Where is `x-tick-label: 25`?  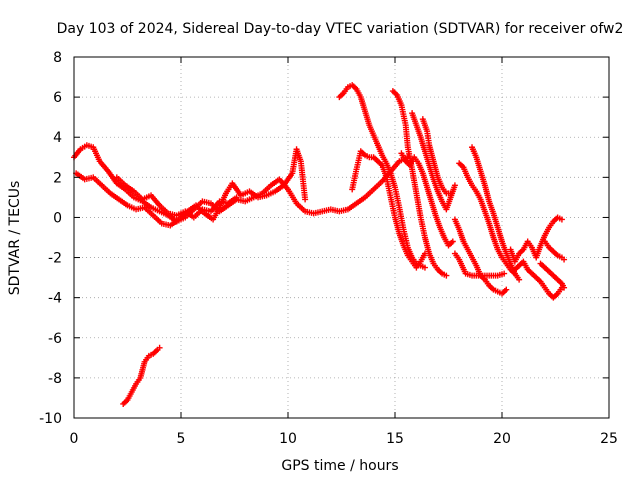 x-tick-label: 25 is located at coordinates (609, 439).